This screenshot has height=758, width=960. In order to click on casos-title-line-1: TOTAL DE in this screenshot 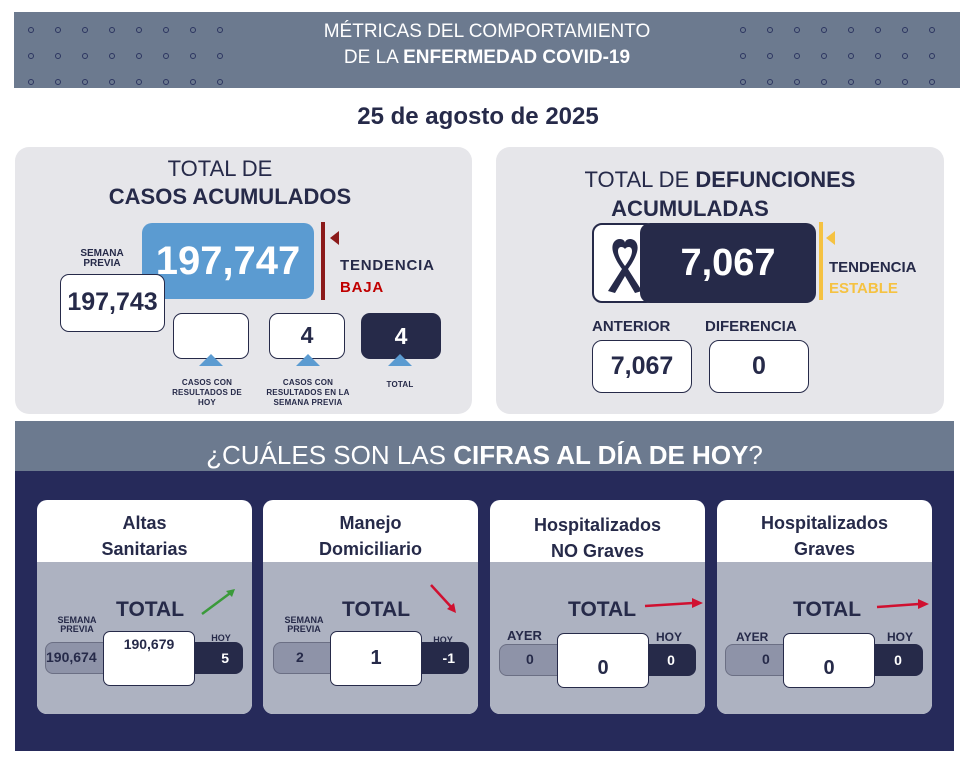, I will do `click(220, 168)`.